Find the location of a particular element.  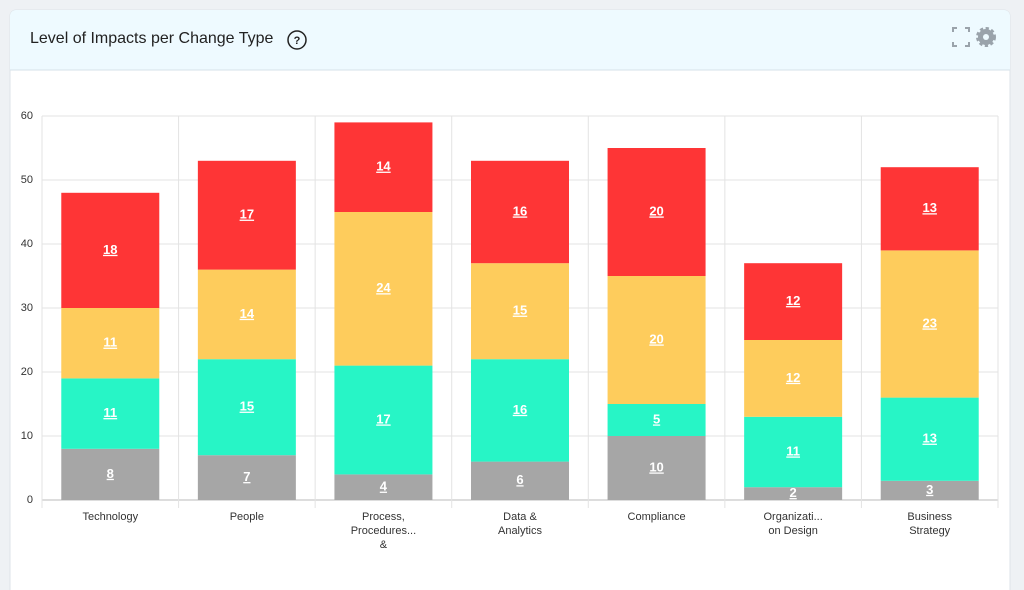

data-label: 4 is located at coordinates (384, 486).